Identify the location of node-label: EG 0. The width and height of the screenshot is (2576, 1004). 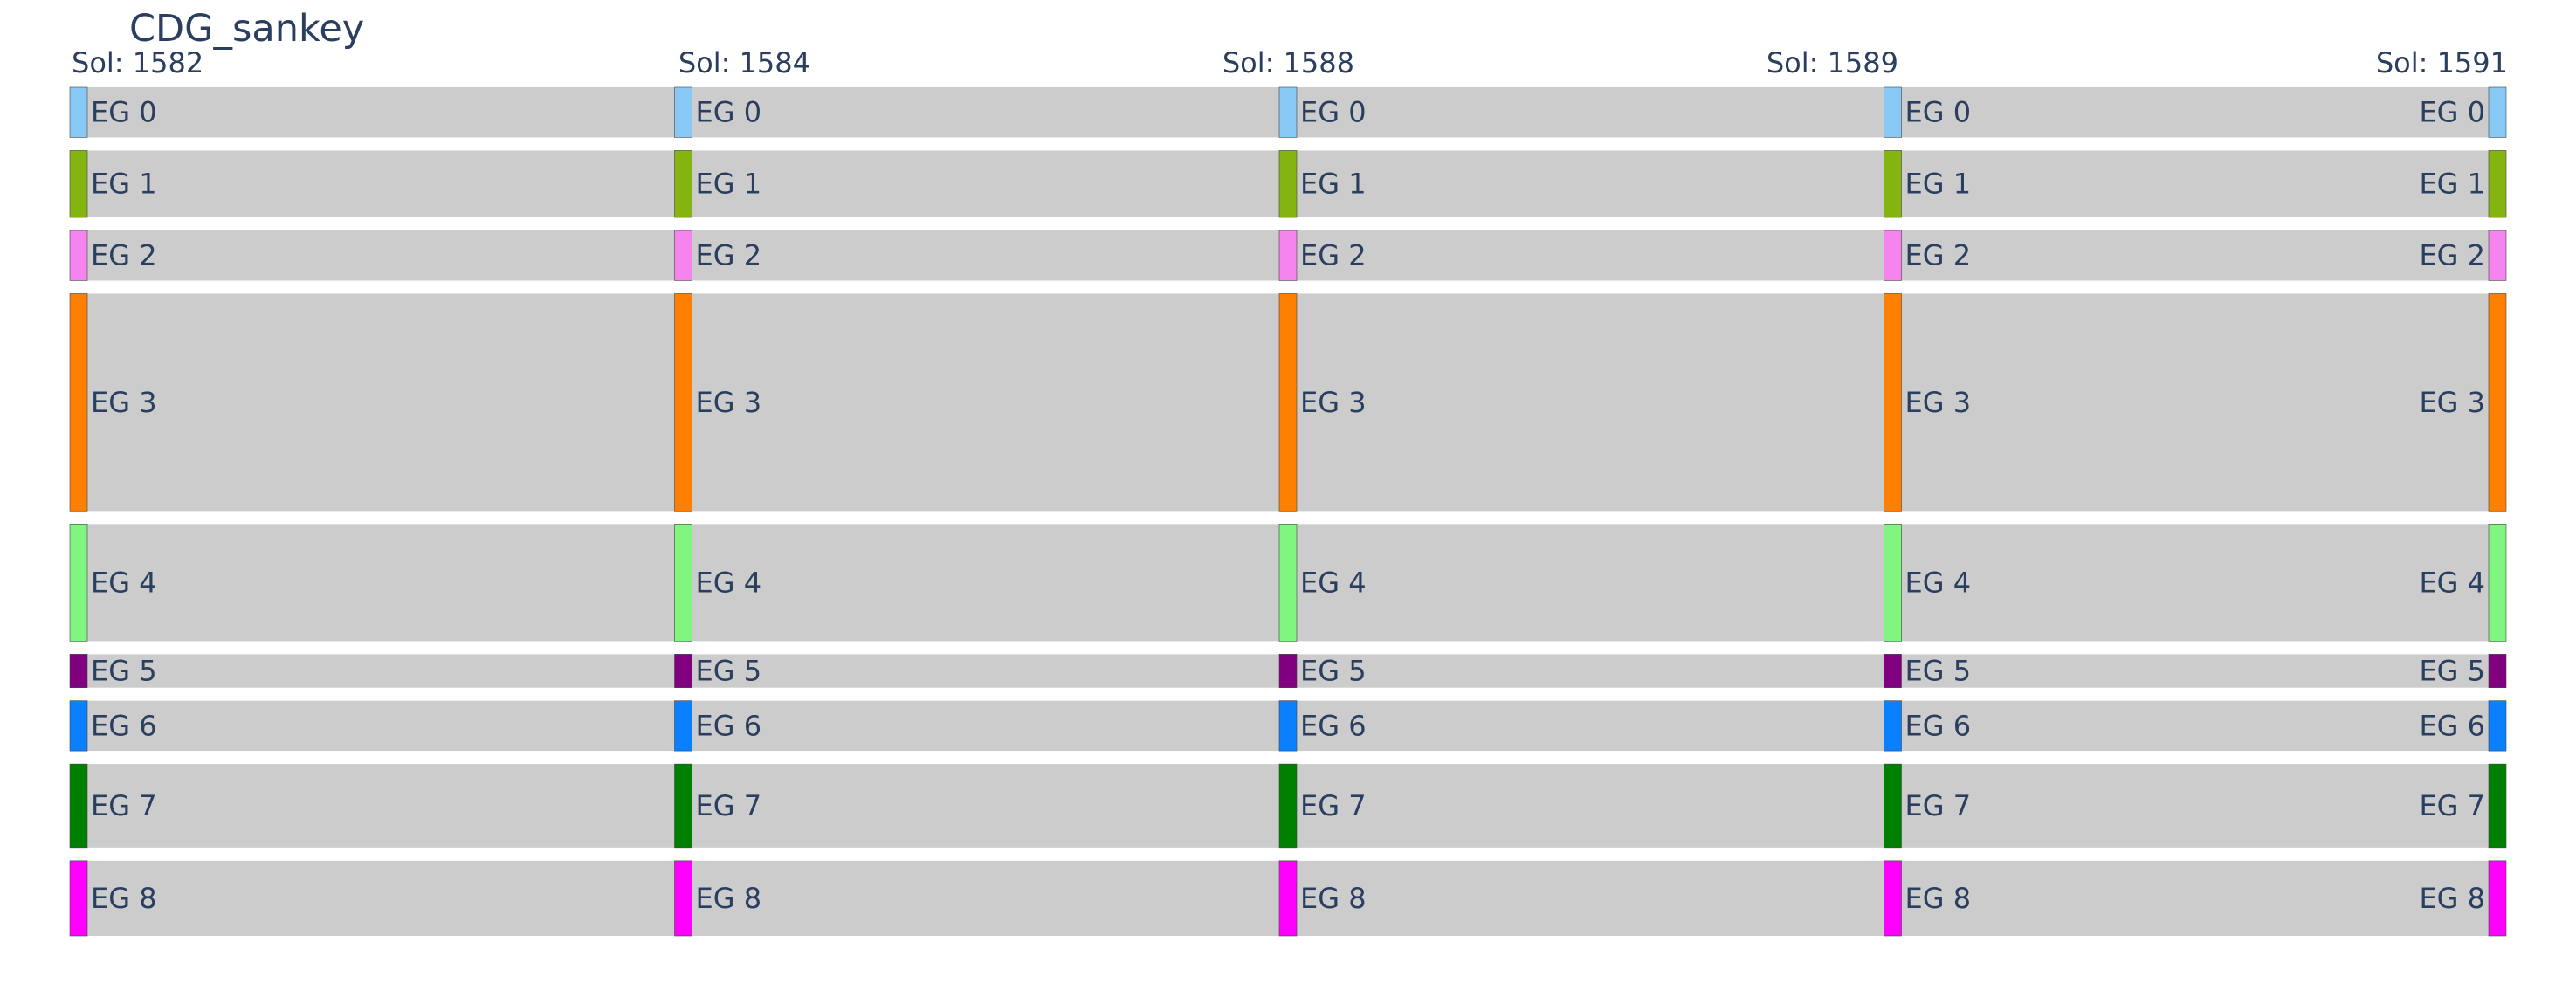
(1938, 113).